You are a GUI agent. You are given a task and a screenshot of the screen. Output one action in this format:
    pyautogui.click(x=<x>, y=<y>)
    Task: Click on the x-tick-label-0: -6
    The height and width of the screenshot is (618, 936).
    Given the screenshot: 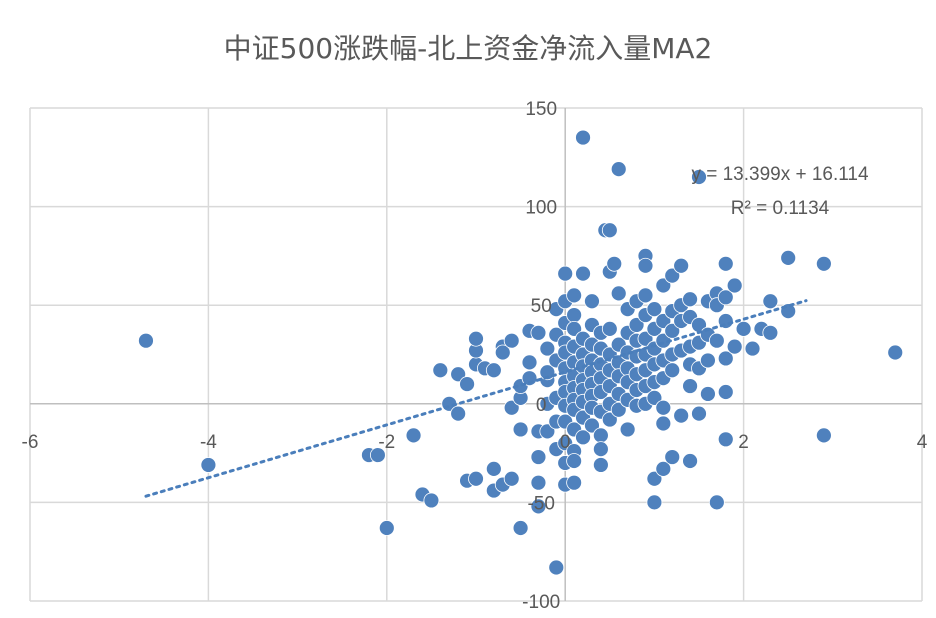 What is the action you would take?
    pyautogui.click(x=30, y=442)
    